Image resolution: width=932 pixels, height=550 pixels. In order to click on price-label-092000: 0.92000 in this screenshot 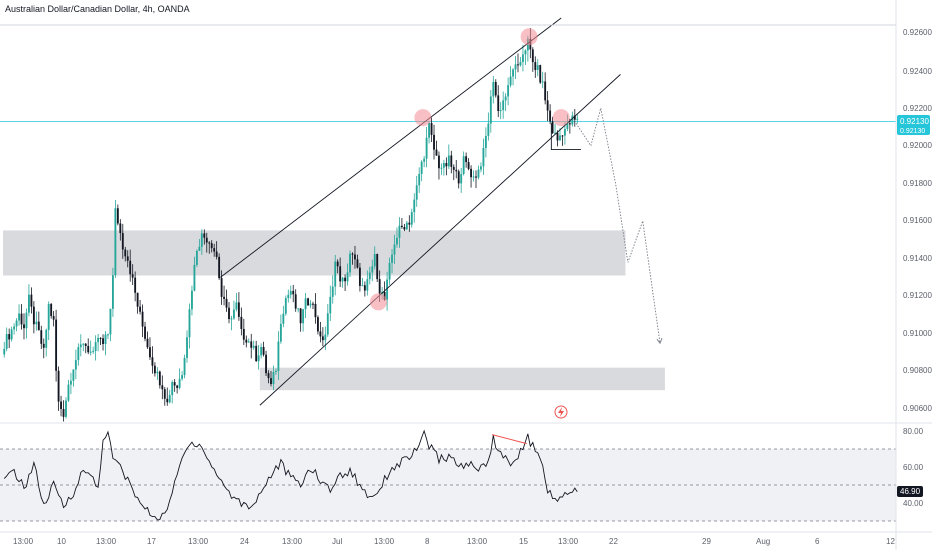, I will do `click(917, 145)`.